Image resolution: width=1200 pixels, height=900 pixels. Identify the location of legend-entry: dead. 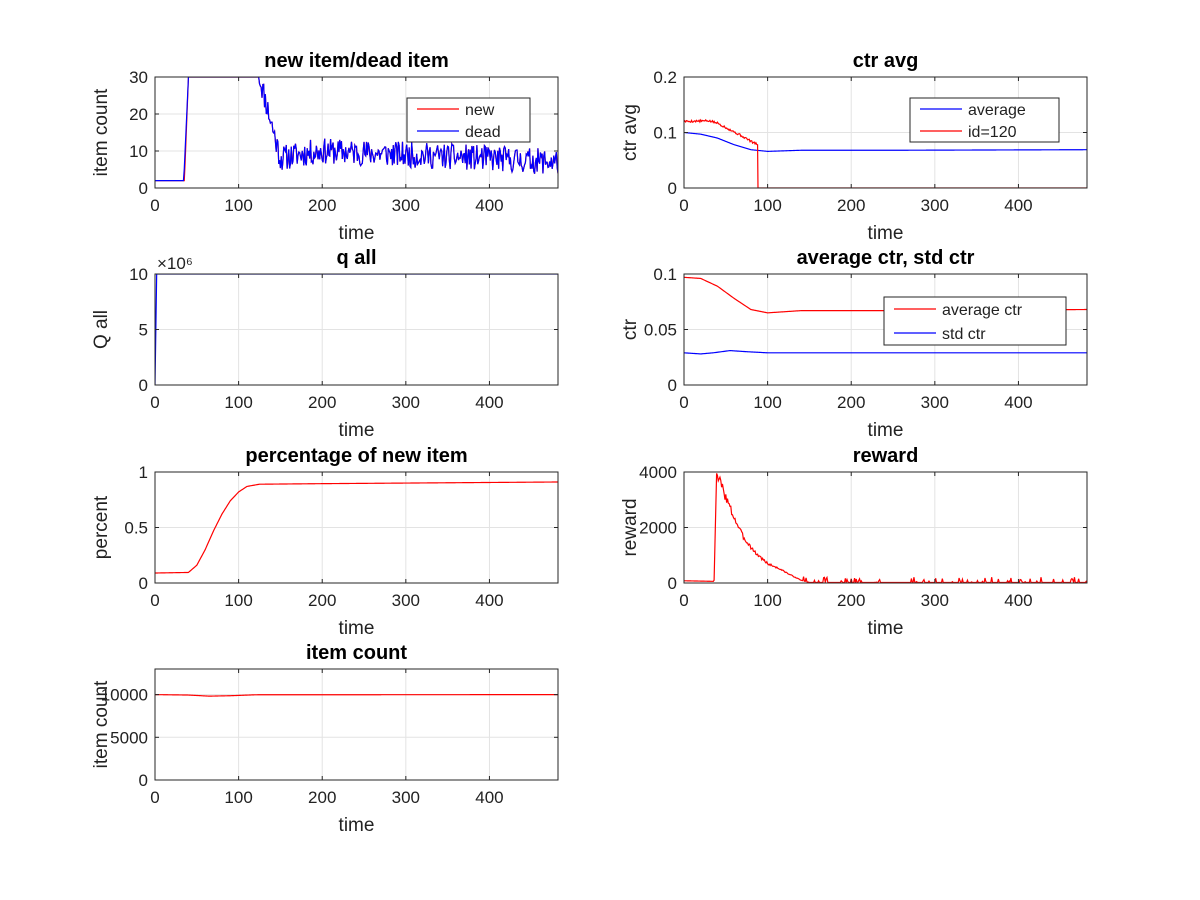
(483, 132).